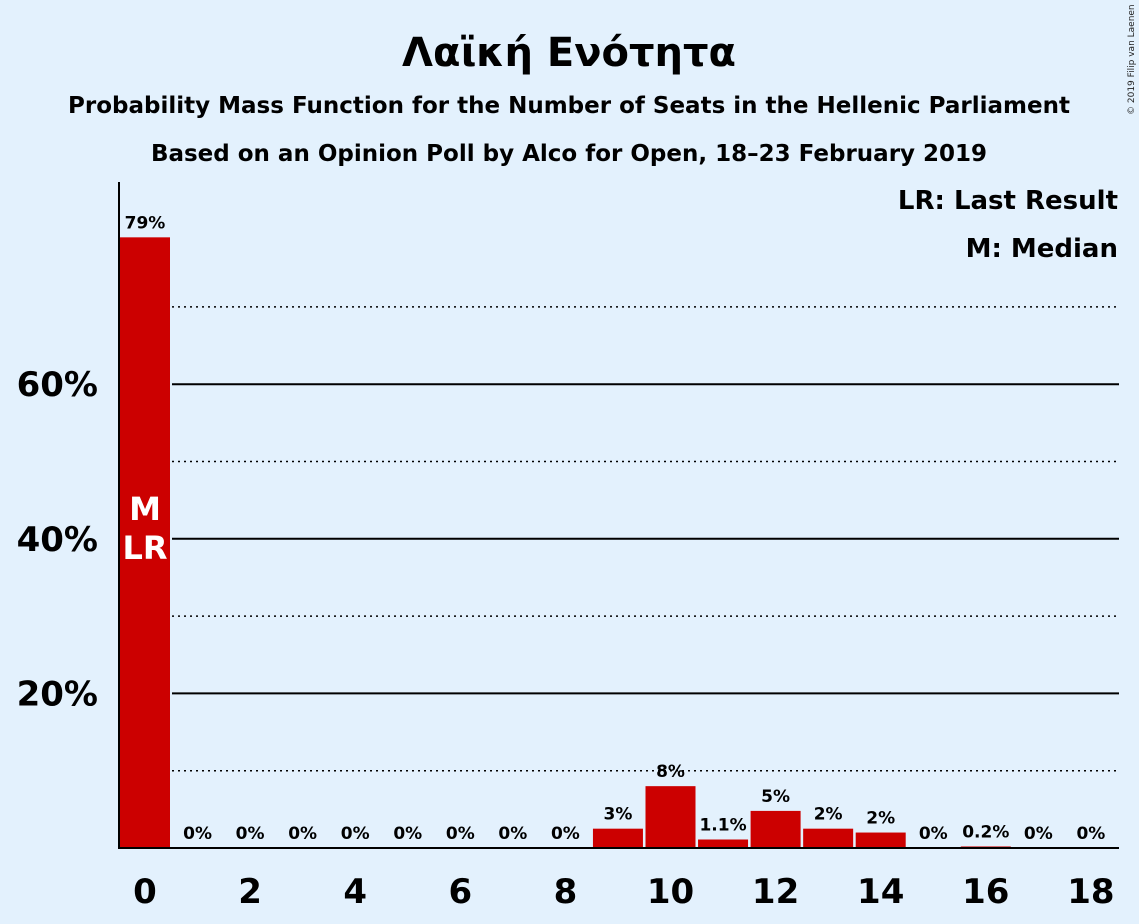 This screenshot has width=1139, height=924. I want to click on legend-last-result: LR: Last Result, so click(1008, 201).